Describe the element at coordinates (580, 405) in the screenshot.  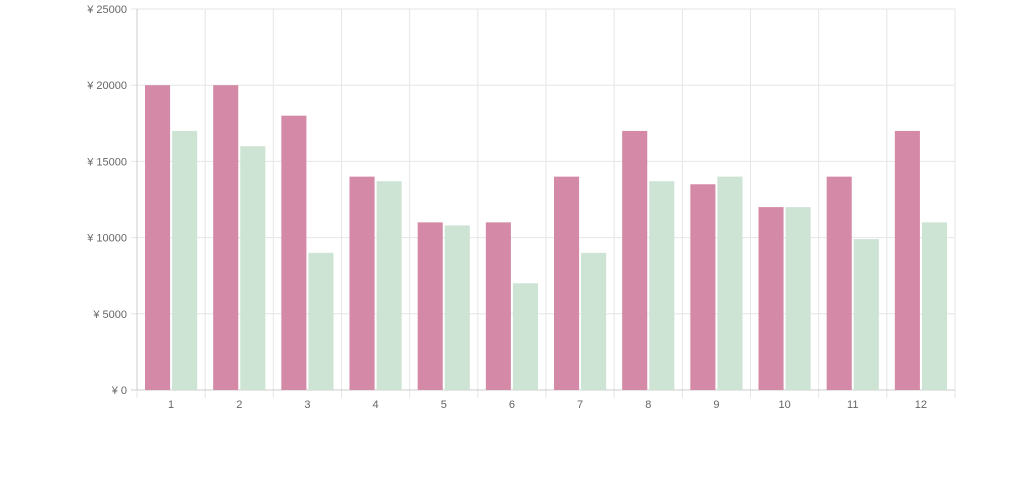
I see `x-tick-label: 7` at that location.